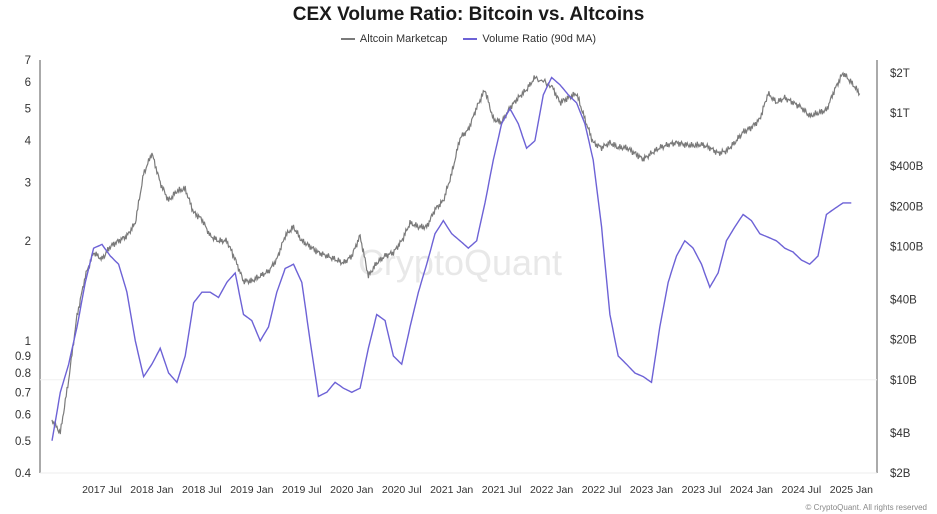 The height and width of the screenshot is (514, 937). What do you see at coordinates (907, 207) in the screenshot?
I see `right-tick-label: $200B` at bounding box center [907, 207].